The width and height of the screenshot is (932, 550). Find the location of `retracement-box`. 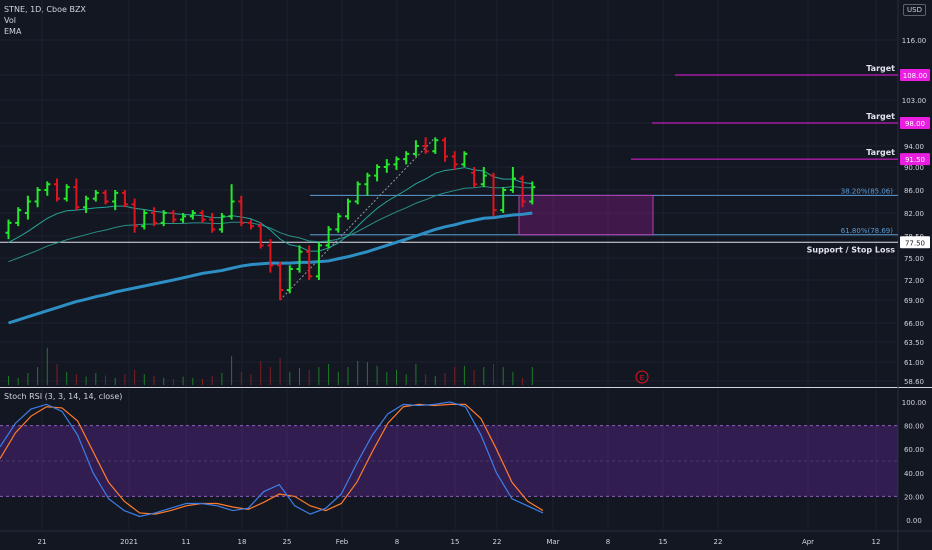

retracement-box is located at coordinates (586, 215).